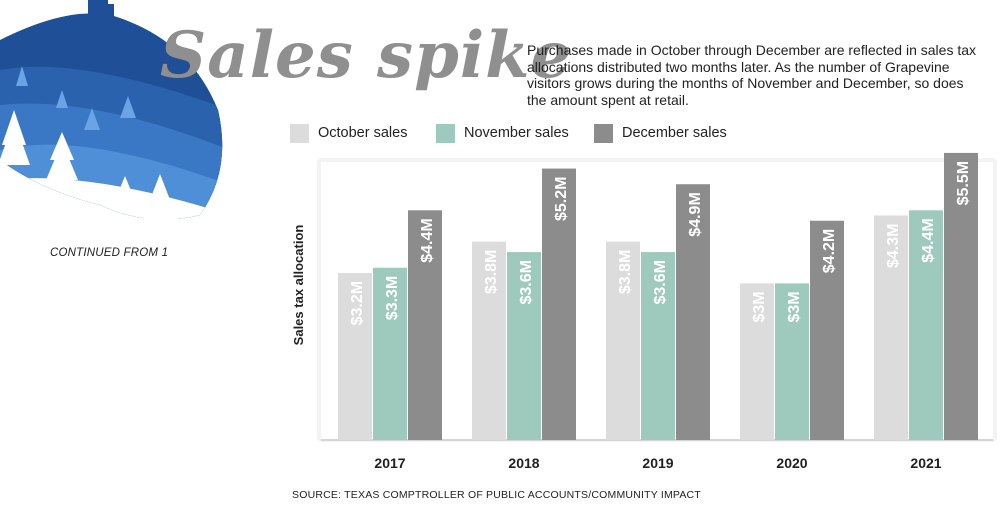  What do you see at coordinates (893, 246) in the screenshot?
I see `bar-label-october-2021: $4.3M` at bounding box center [893, 246].